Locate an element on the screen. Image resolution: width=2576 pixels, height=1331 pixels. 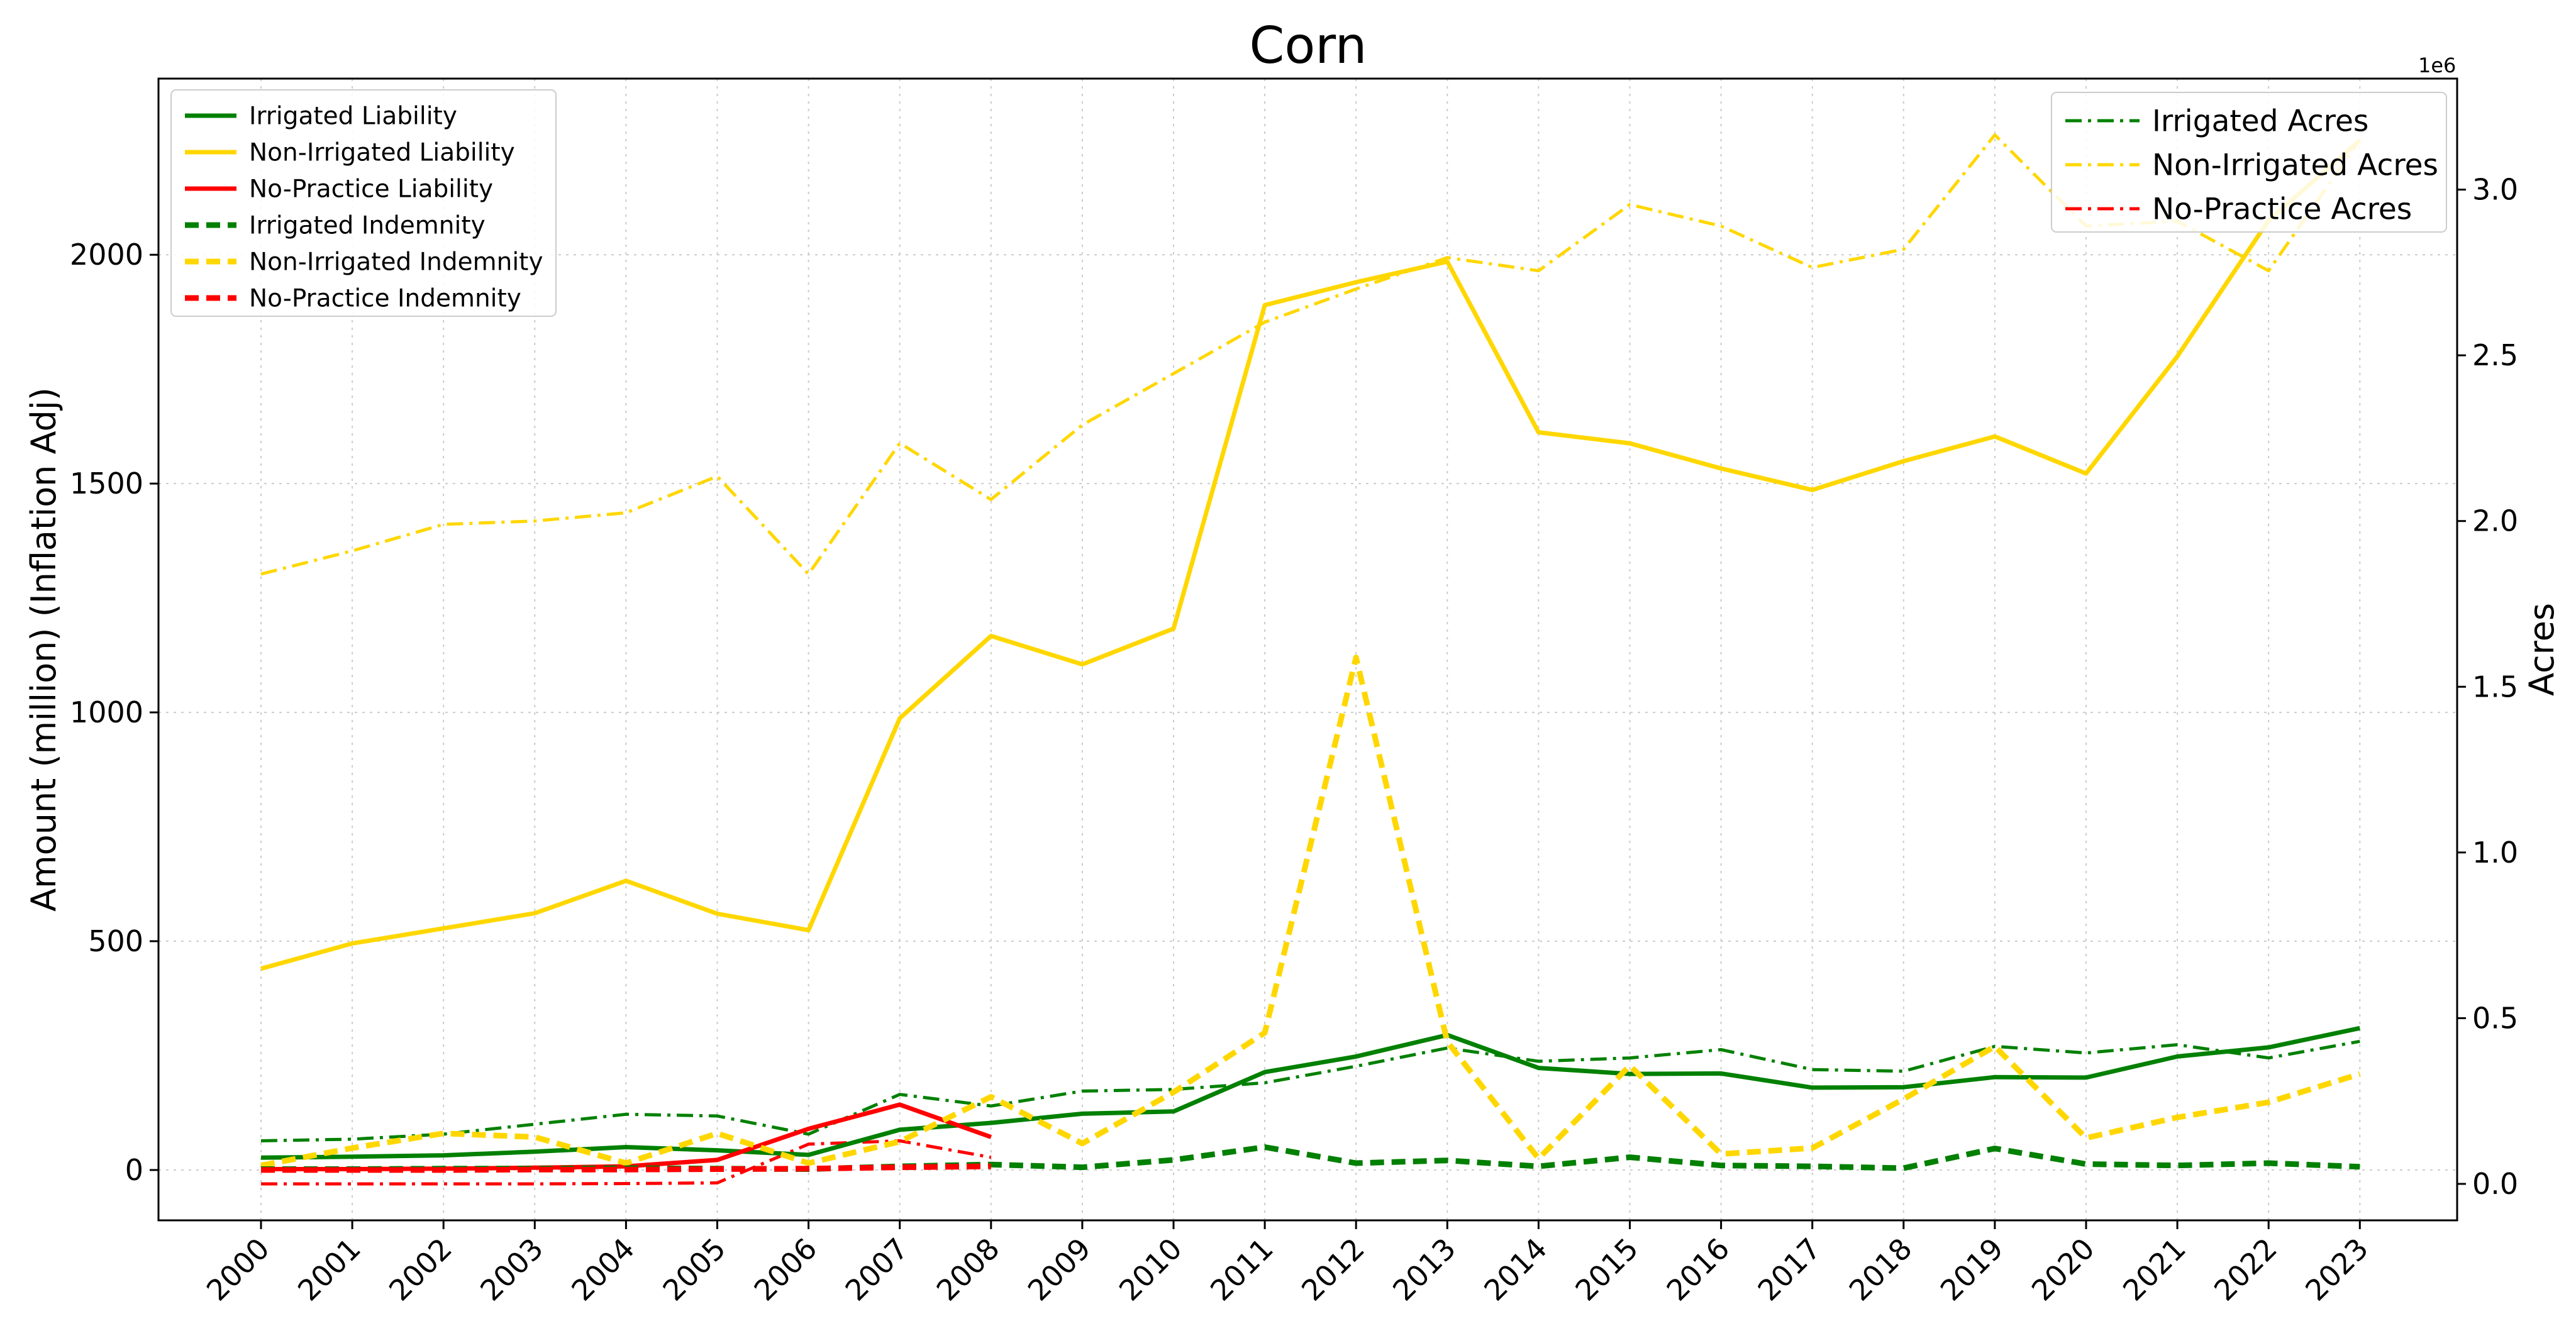
y-axis-right: 0.0 0.5 1.0 1.5 2.0 2.5 3.0 is located at coordinates (2487, 687).